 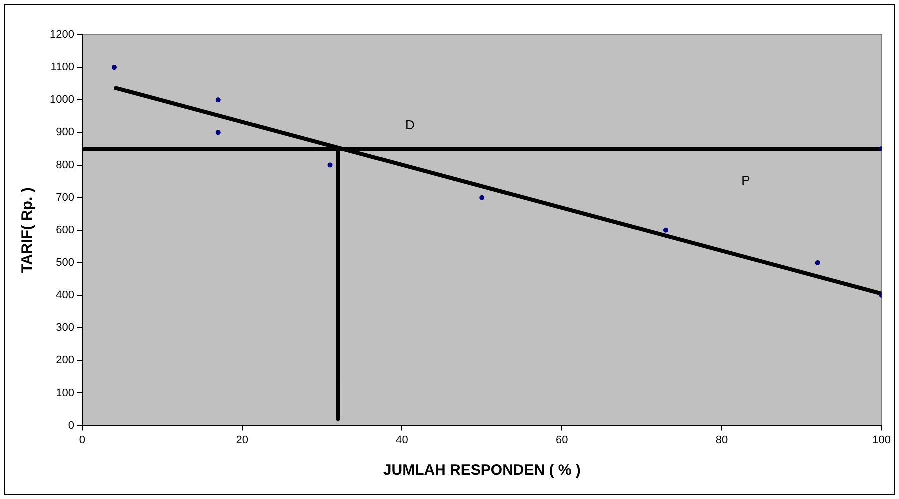 I want to click on y-tick-label: 0, so click(x=71, y=426).